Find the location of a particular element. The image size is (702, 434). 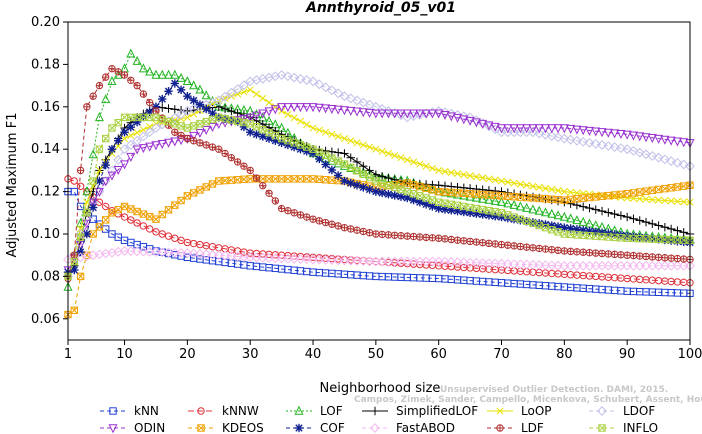

x-tick-label: 10 is located at coordinates (124, 354).